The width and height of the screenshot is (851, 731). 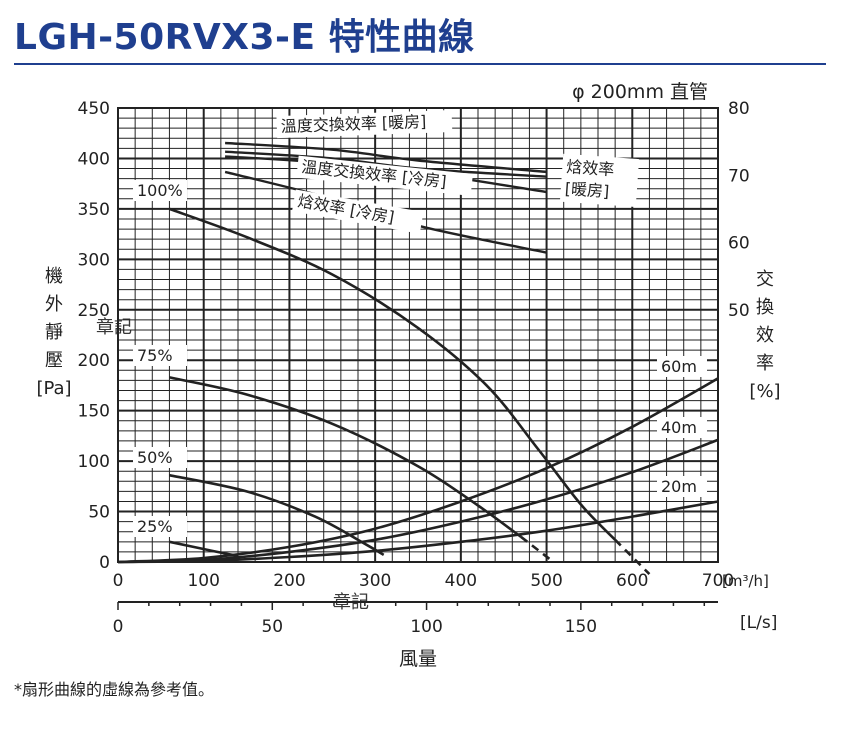 What do you see at coordinates (114, 689) in the screenshot?
I see `footnote: *扇形曲線的虛線為參考值。` at bounding box center [114, 689].